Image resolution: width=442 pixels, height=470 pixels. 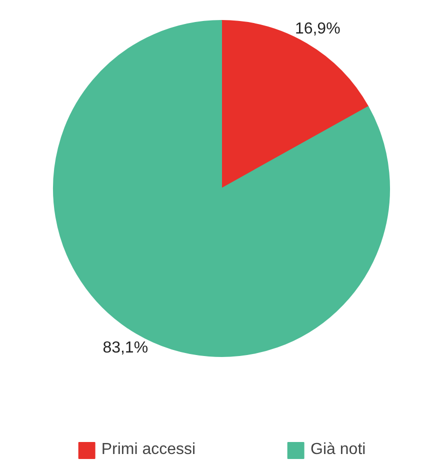 What do you see at coordinates (317, 29) in the screenshot?
I see `data-label: 16,9%` at bounding box center [317, 29].